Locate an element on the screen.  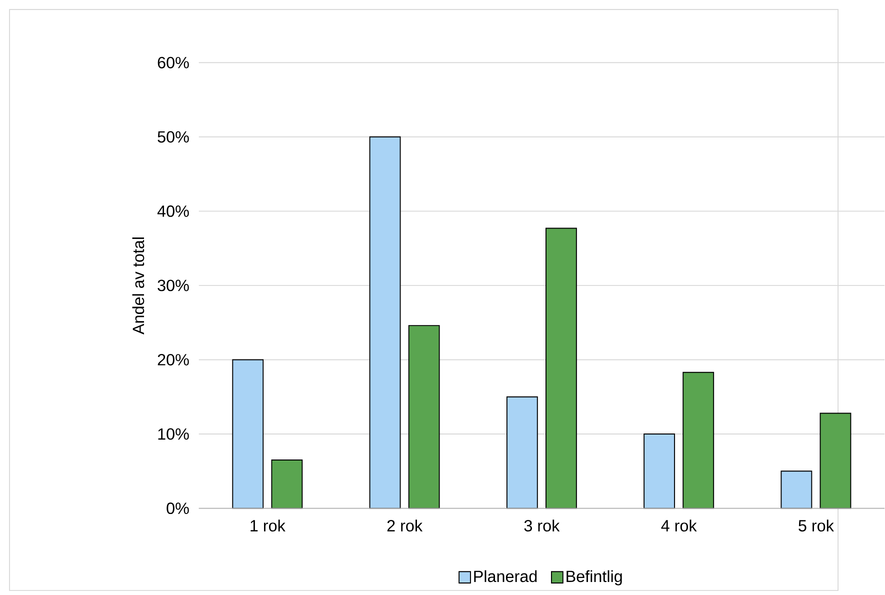
x-tick-label: 1 rok is located at coordinates (268, 526).